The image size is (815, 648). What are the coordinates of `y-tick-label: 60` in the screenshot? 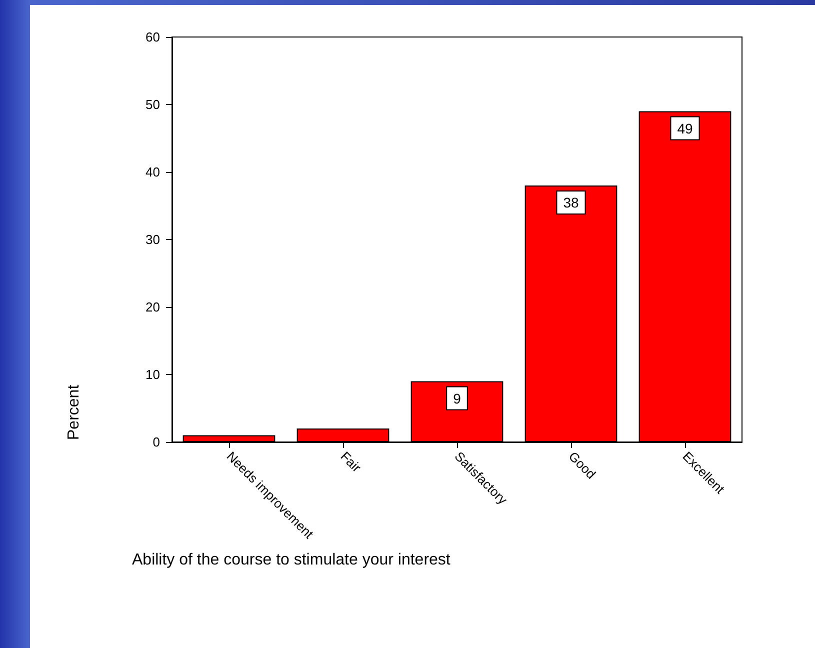 It's located at (153, 37).